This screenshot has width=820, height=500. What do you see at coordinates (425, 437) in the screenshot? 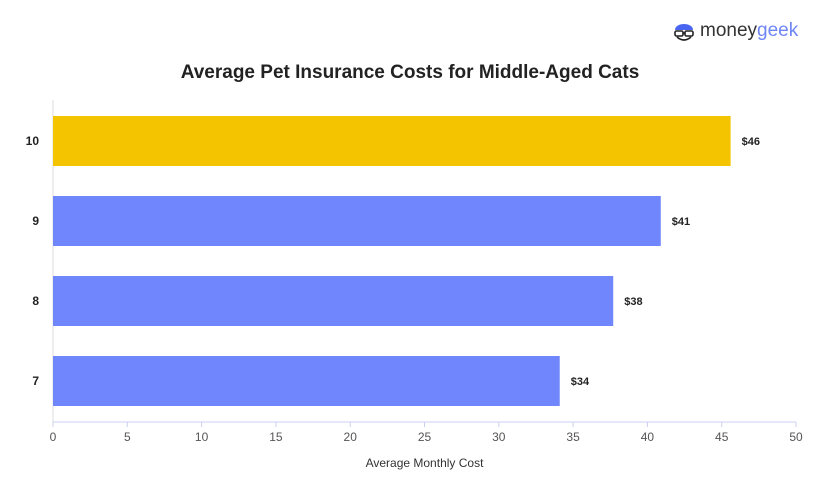
I see `x-tick-label: 25` at bounding box center [425, 437].